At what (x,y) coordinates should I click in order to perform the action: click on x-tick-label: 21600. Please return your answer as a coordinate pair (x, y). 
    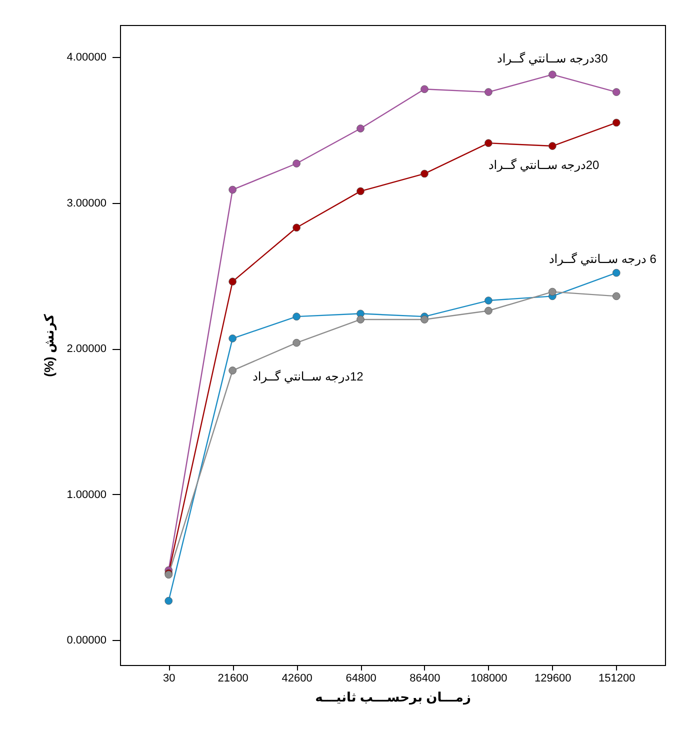
    Looking at the image, I should click on (233, 678).